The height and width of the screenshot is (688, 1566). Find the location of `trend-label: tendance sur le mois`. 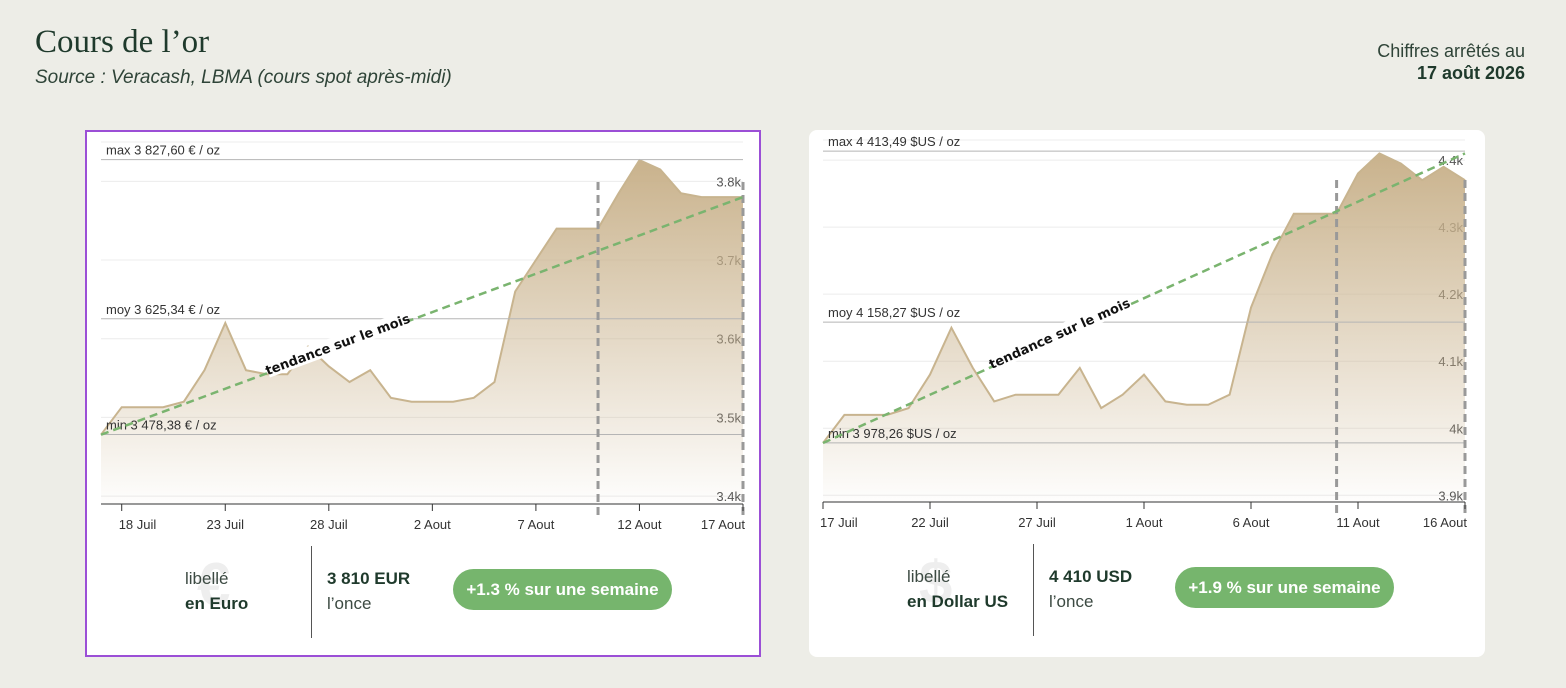

trend-label: tendance sur le mois is located at coordinates (338, 345).